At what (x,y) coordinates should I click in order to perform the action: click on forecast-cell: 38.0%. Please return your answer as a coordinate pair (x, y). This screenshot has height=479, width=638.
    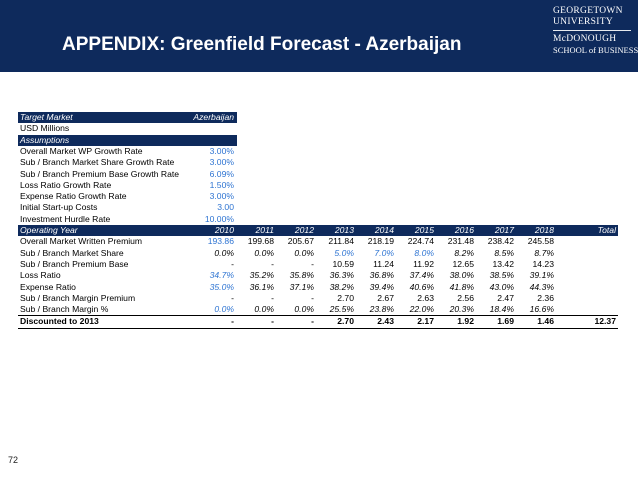
    Looking at the image, I should click on (461, 275).